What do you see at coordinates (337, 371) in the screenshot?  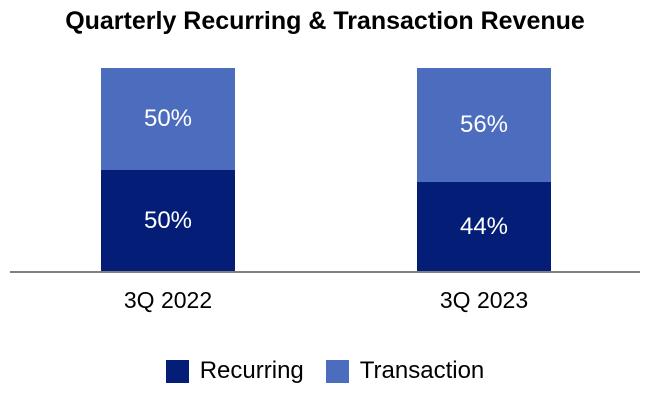 I see `legend-swatch-transaction` at bounding box center [337, 371].